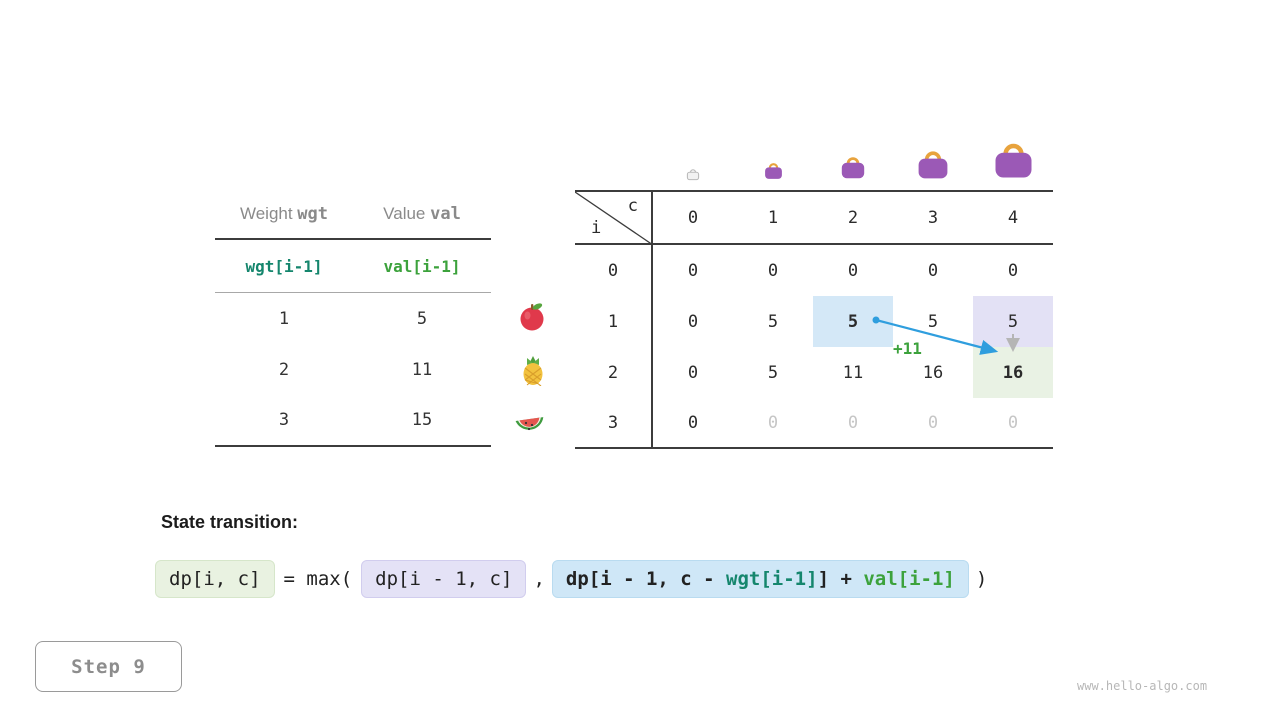 The height and width of the screenshot is (720, 1280). What do you see at coordinates (230, 522) in the screenshot?
I see `state-transition-heading: State transition:` at bounding box center [230, 522].